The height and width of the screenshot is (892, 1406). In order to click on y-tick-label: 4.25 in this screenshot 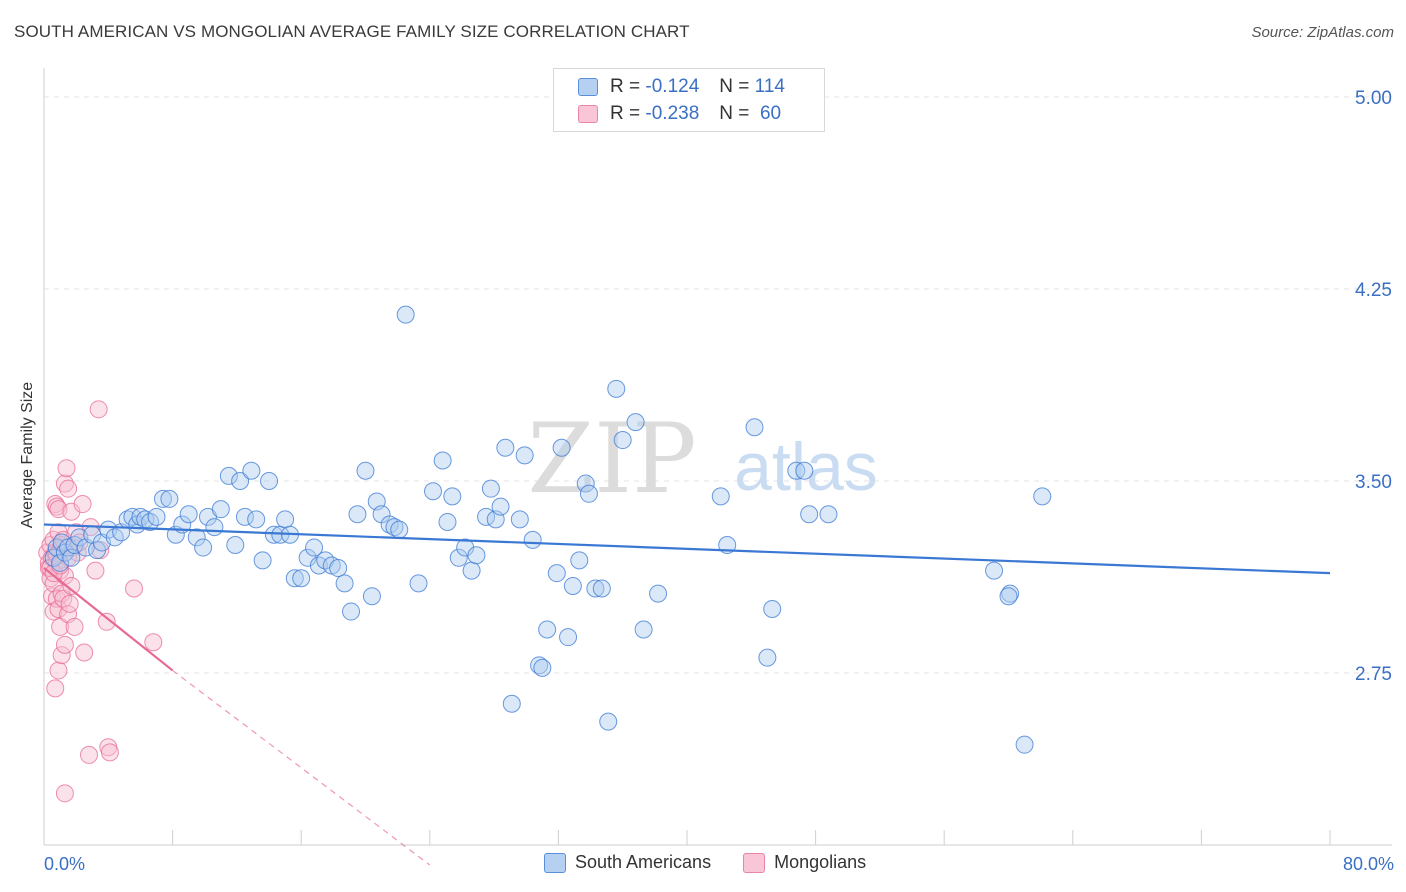, I will do `click(1373, 290)`.